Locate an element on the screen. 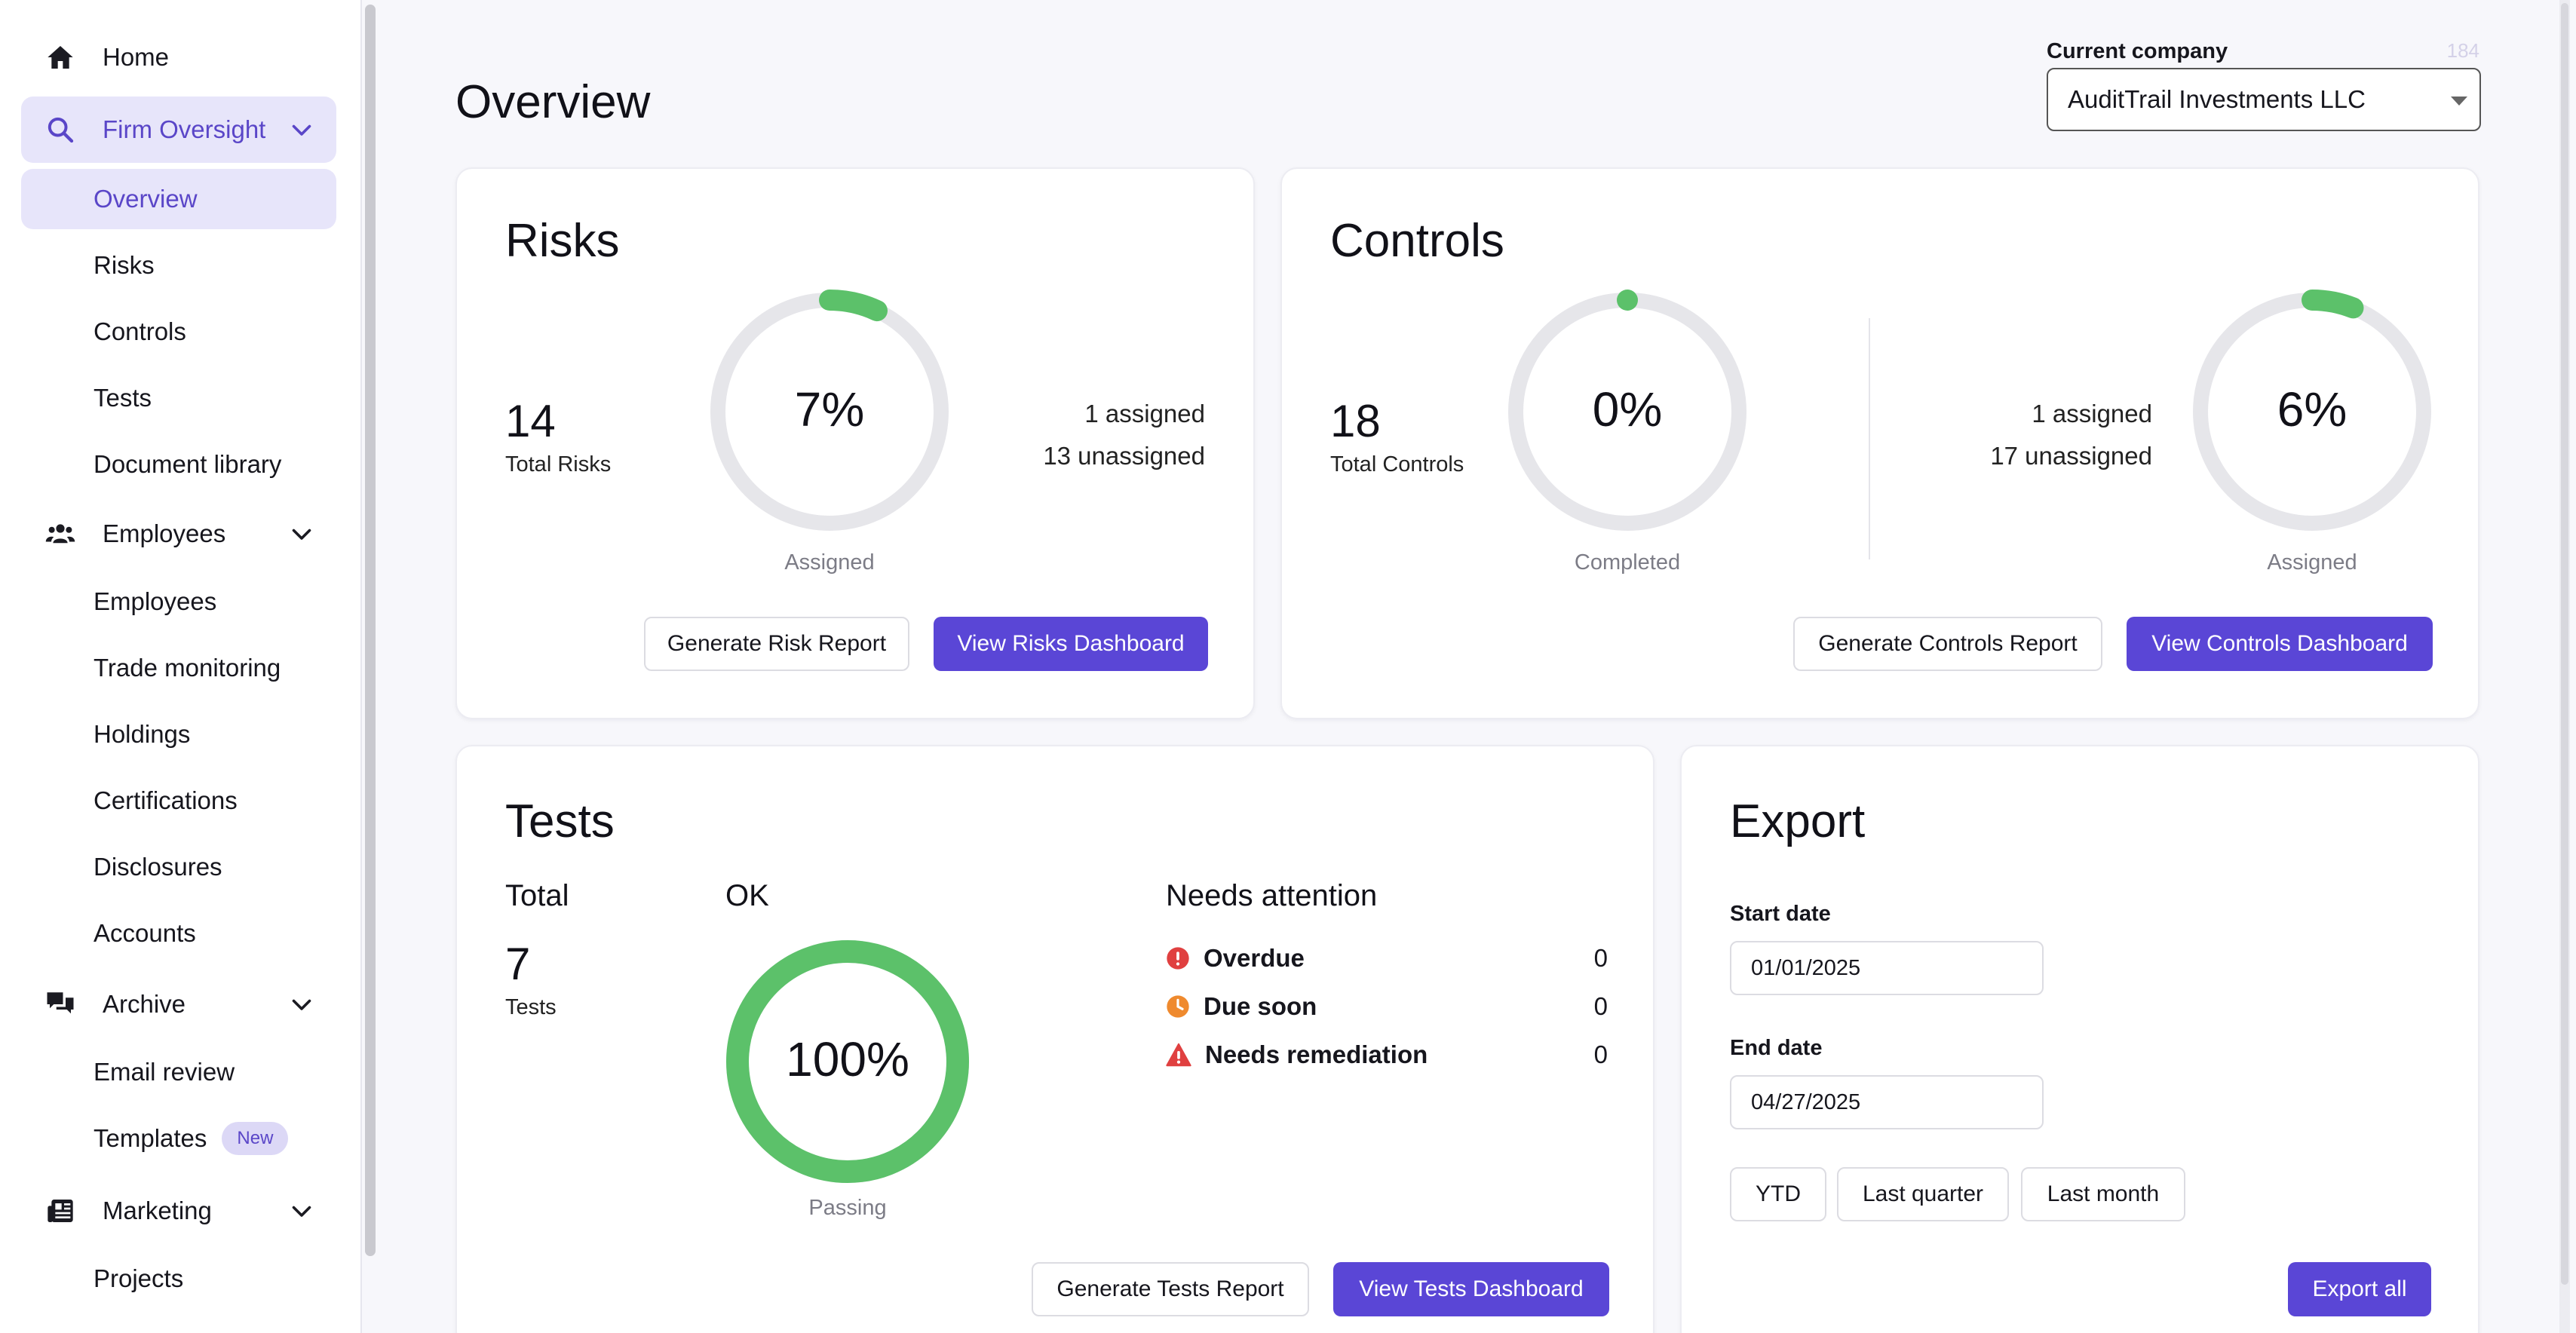 This screenshot has height=1333, width=2576. generate-tests-report-button: Generate Tests Report is located at coordinates (1170, 1289).